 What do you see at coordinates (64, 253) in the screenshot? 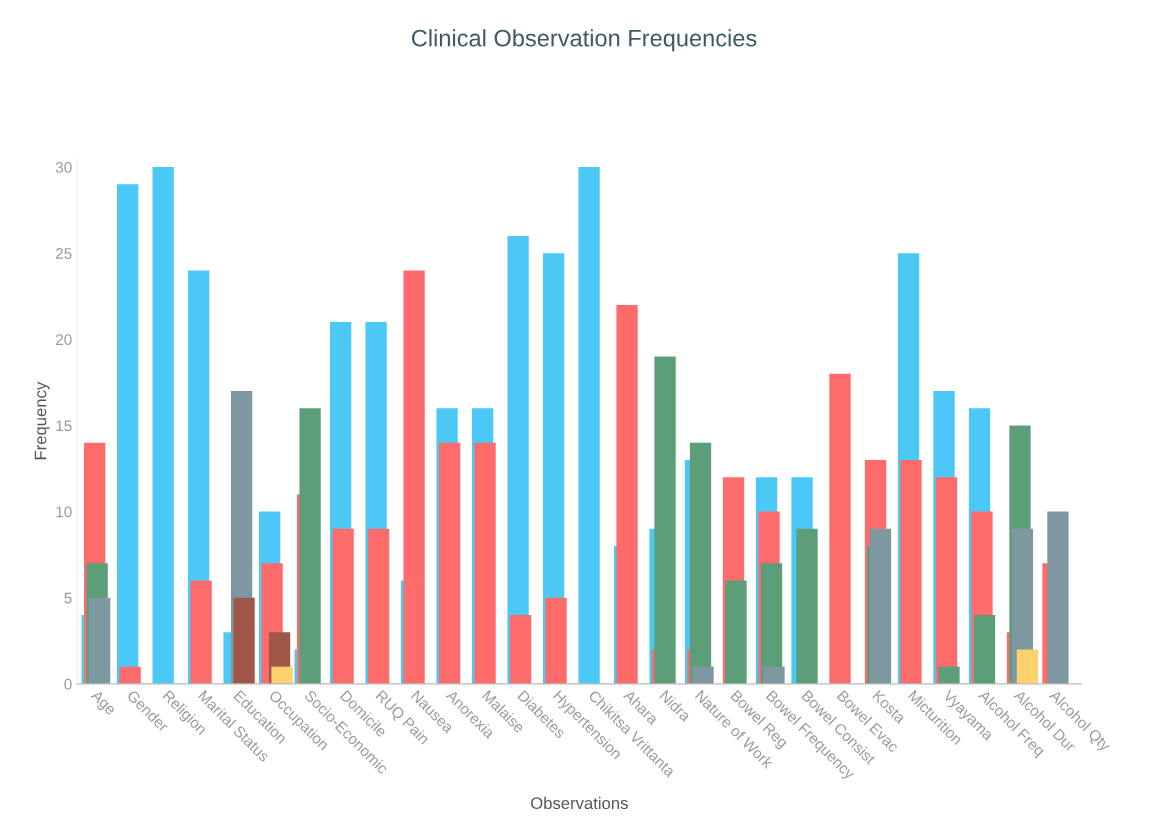
I see `y-tick-label: 25` at bounding box center [64, 253].